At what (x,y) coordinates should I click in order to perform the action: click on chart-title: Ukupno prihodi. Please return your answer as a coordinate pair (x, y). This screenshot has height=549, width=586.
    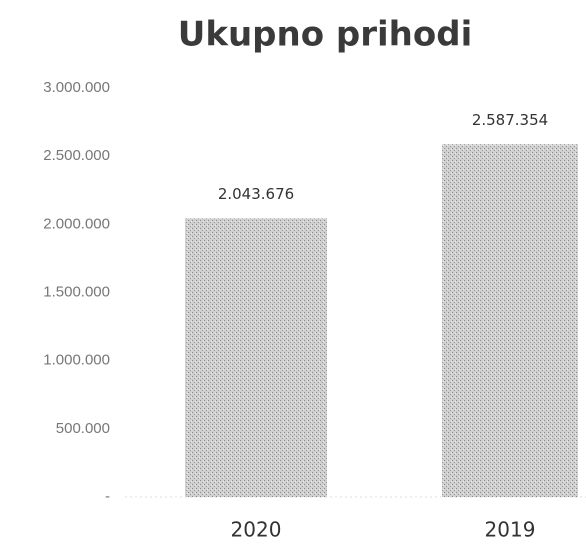
    Looking at the image, I should click on (325, 35).